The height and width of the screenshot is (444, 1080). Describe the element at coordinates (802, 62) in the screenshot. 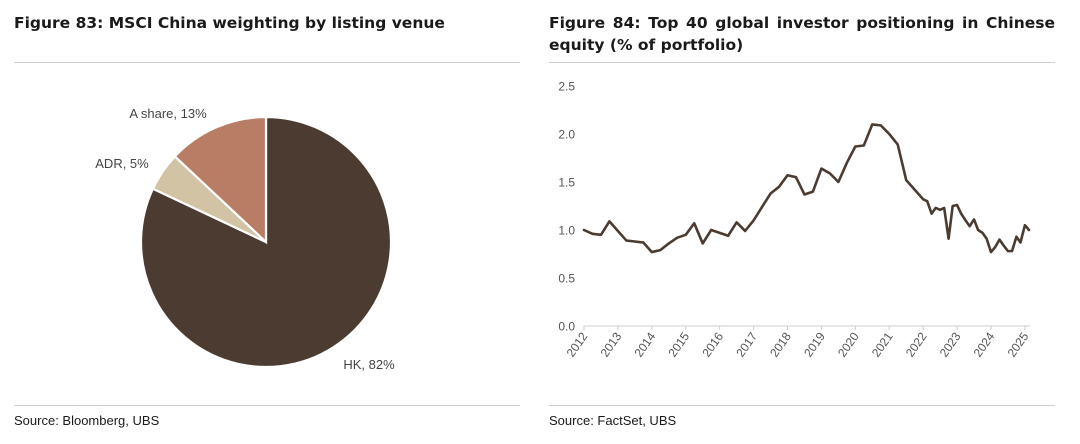

I see `right-title-divider` at that location.